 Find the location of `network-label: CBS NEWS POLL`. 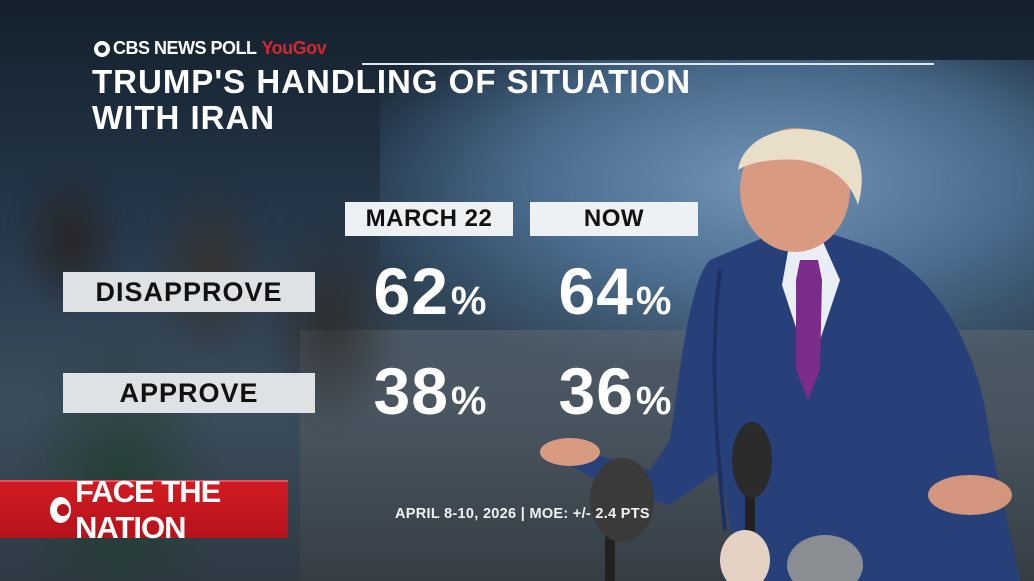

network-label: CBS NEWS POLL is located at coordinates (185, 48).